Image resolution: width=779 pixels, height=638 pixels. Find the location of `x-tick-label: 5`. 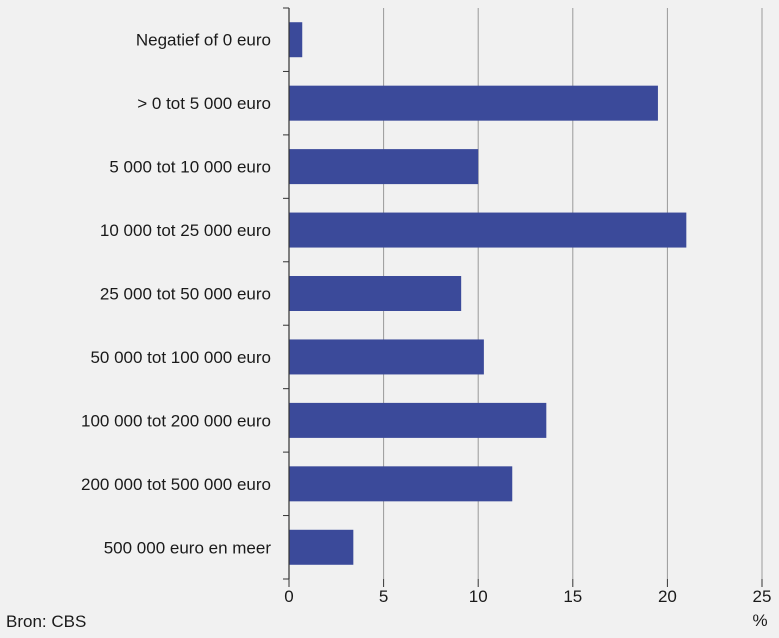

x-tick-label: 5 is located at coordinates (383, 596).